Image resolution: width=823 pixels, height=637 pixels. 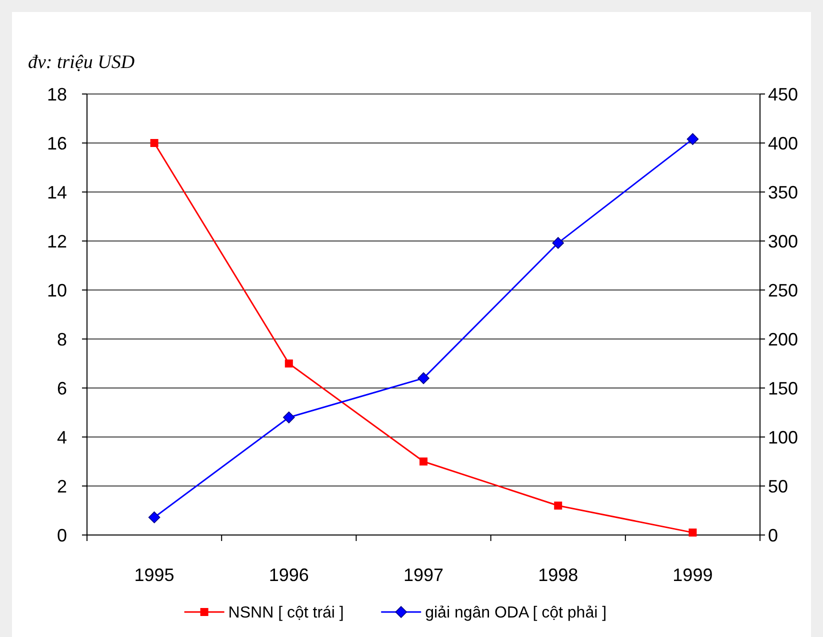 What do you see at coordinates (56, 143) in the screenshot?
I see `y-tick-label: 16` at bounding box center [56, 143].